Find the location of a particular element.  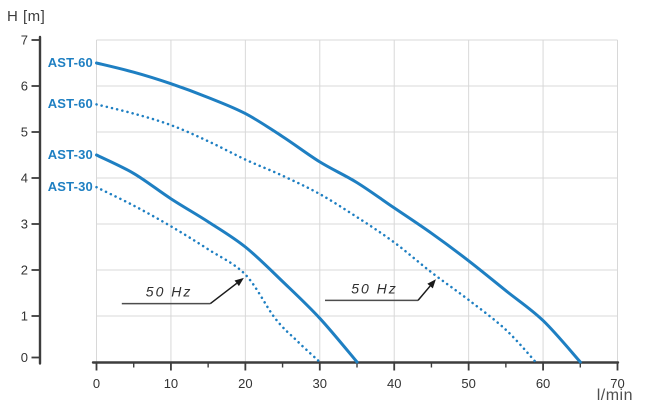

y-tick-label: 1 is located at coordinates (24, 316).